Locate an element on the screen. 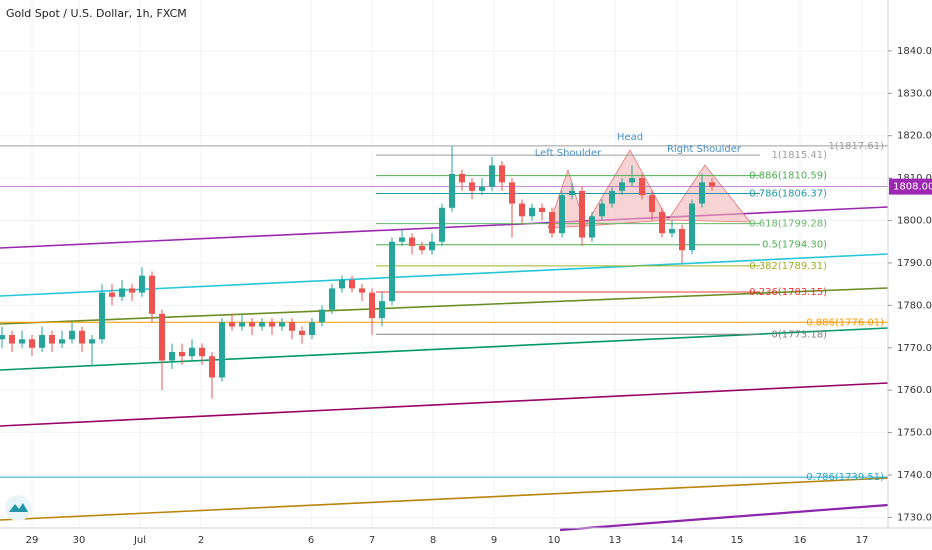 The height and width of the screenshot is (550, 932). x-tick-label: 6 is located at coordinates (311, 540).